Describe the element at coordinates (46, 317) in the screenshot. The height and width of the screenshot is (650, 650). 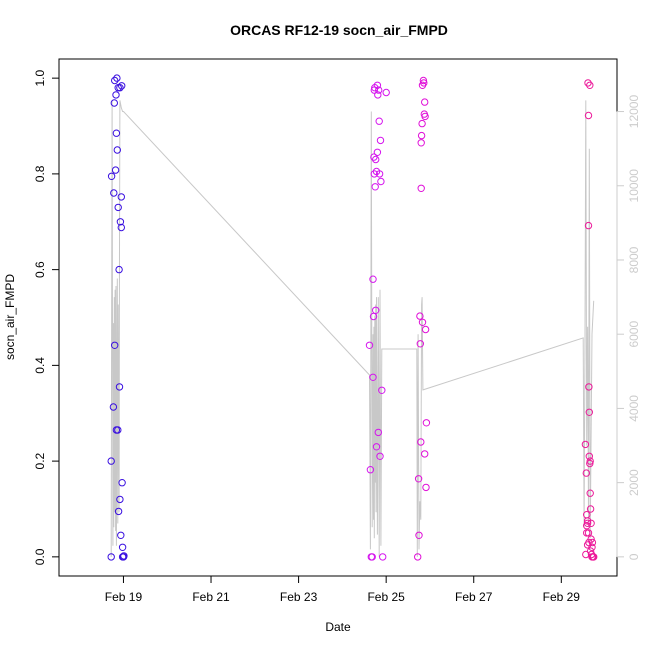
I see `y-axis-left: 0.0 0.2 0.4 0.6 0.8 1.0` at that location.